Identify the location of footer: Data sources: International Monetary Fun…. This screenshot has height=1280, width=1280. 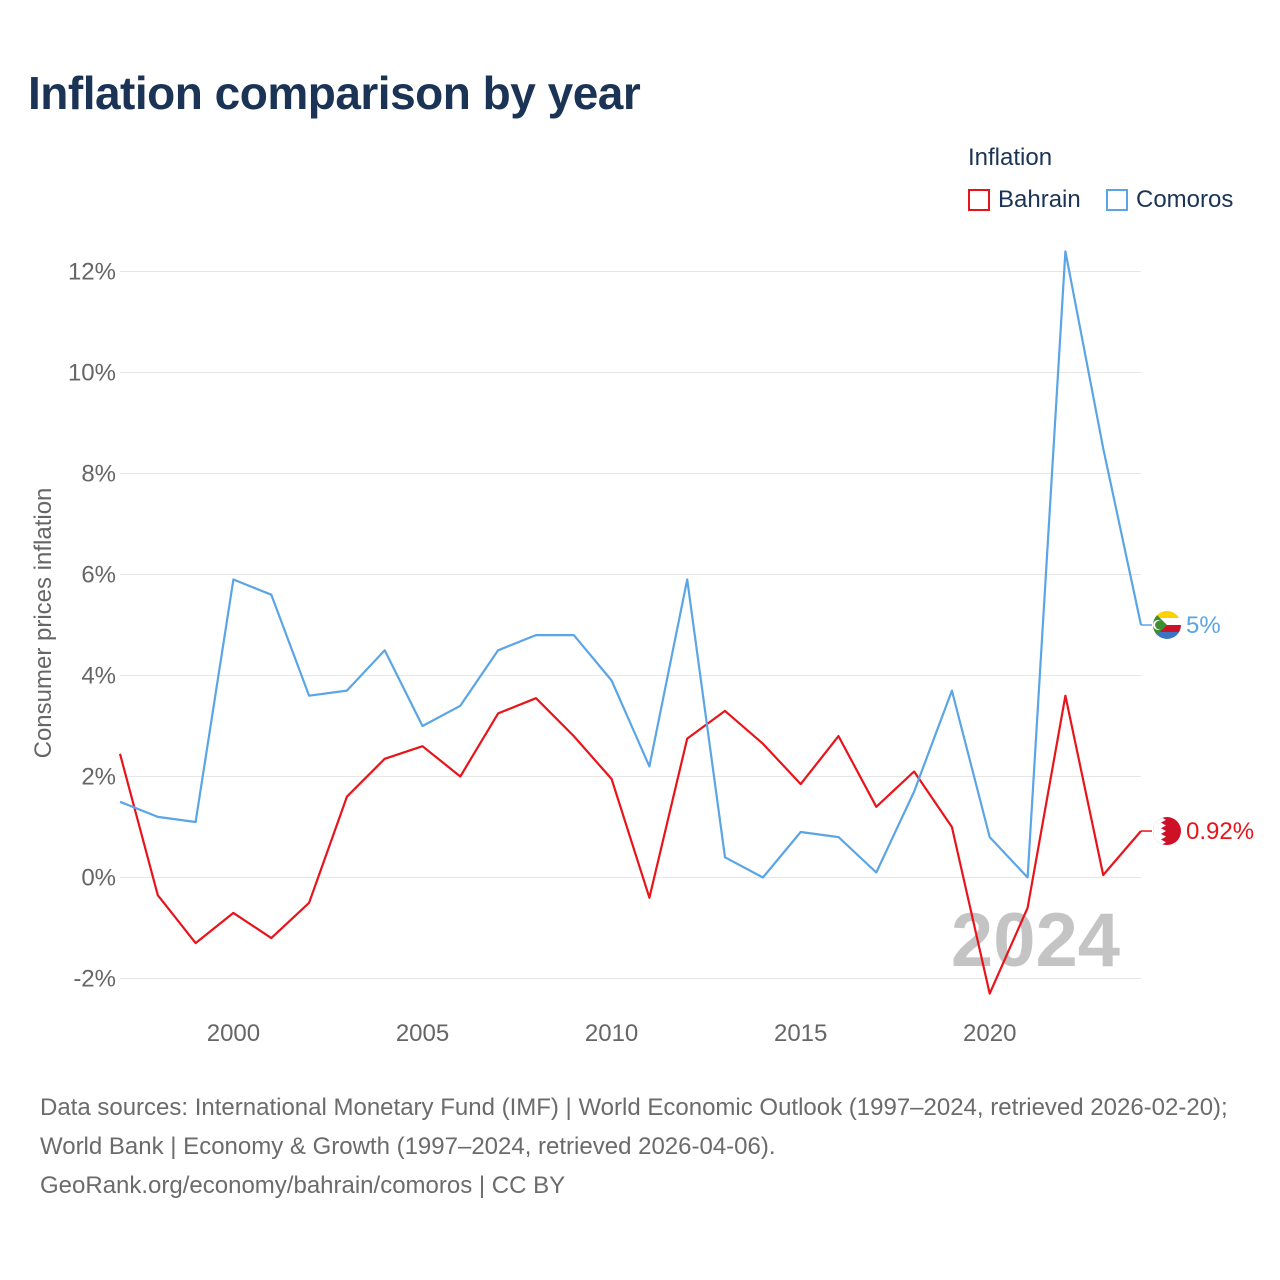
(645, 1146).